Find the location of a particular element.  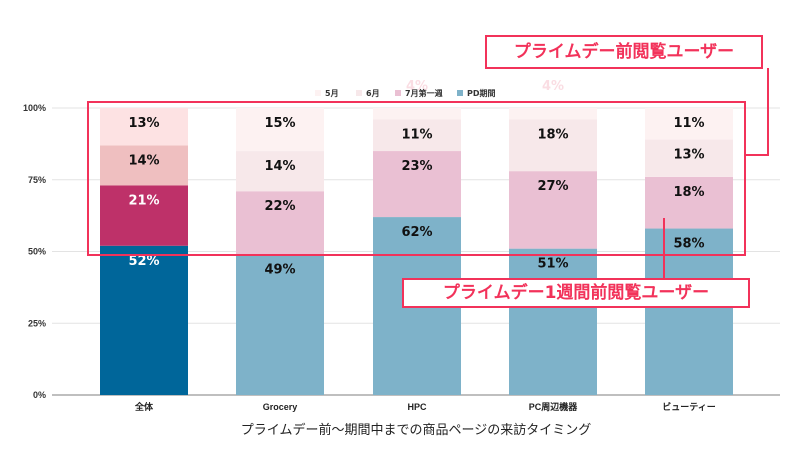

y-tick-label: 0% is located at coordinates (39, 395).